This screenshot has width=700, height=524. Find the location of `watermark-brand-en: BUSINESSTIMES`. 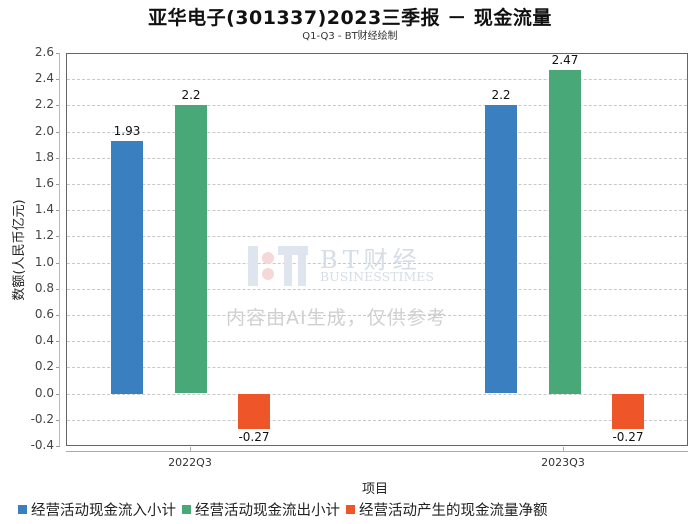

watermark-brand-en: BUSINESSTIMES is located at coordinates (377, 276).